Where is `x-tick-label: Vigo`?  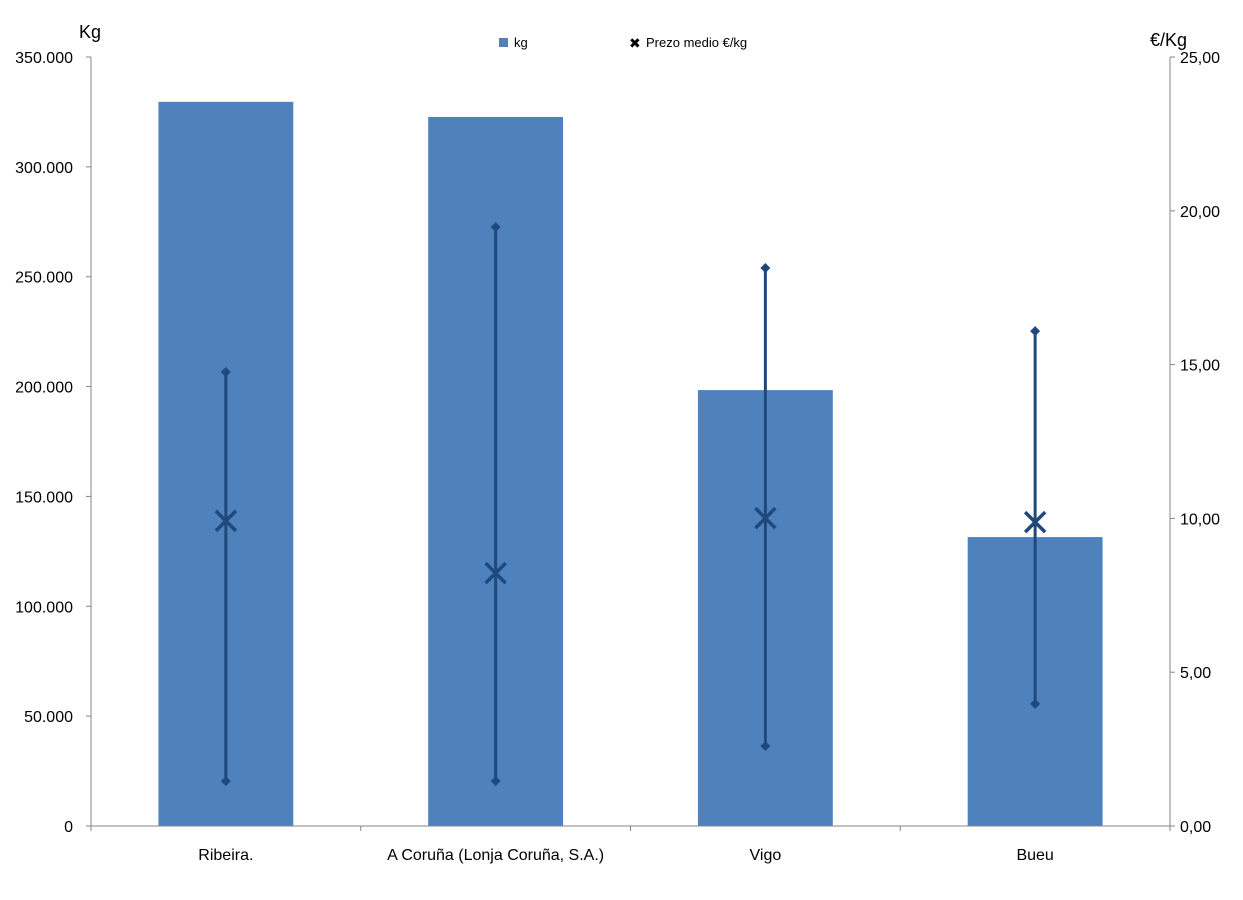
x-tick-label: Vigo is located at coordinates (766, 855).